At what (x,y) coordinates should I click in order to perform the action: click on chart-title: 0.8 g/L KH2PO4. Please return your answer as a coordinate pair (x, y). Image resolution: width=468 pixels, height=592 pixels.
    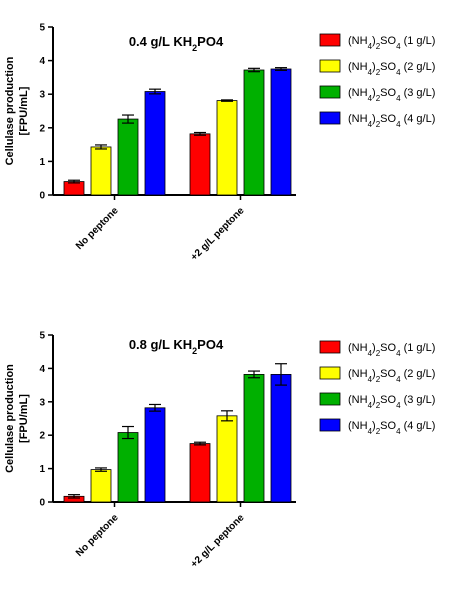
    Looking at the image, I should click on (176, 346).